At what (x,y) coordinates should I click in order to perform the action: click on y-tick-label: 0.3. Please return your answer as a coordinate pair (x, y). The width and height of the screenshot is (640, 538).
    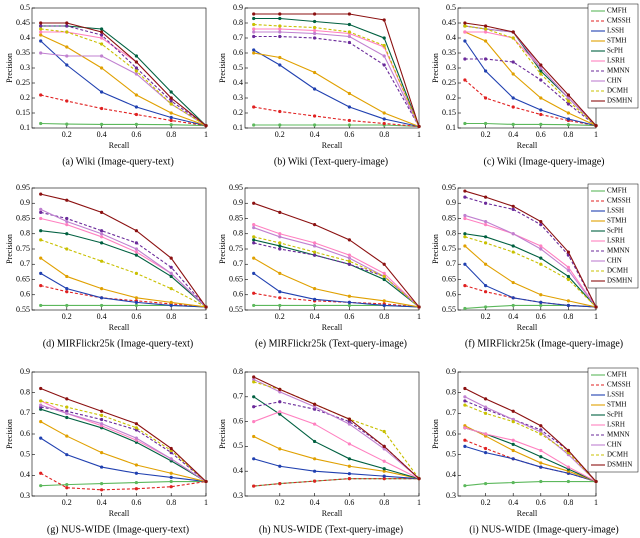
    Looking at the image, I should click on (25, 495).